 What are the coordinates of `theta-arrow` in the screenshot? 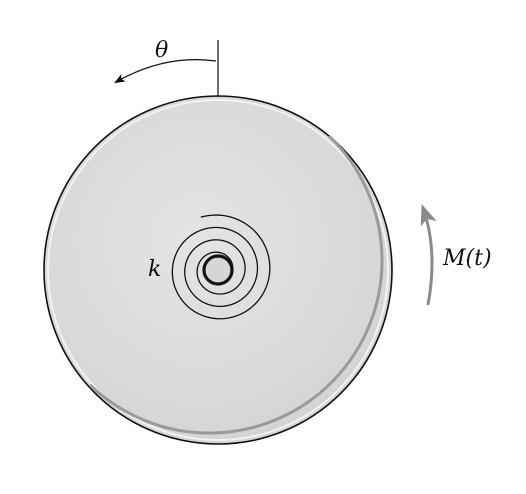 It's located at (165, 71).